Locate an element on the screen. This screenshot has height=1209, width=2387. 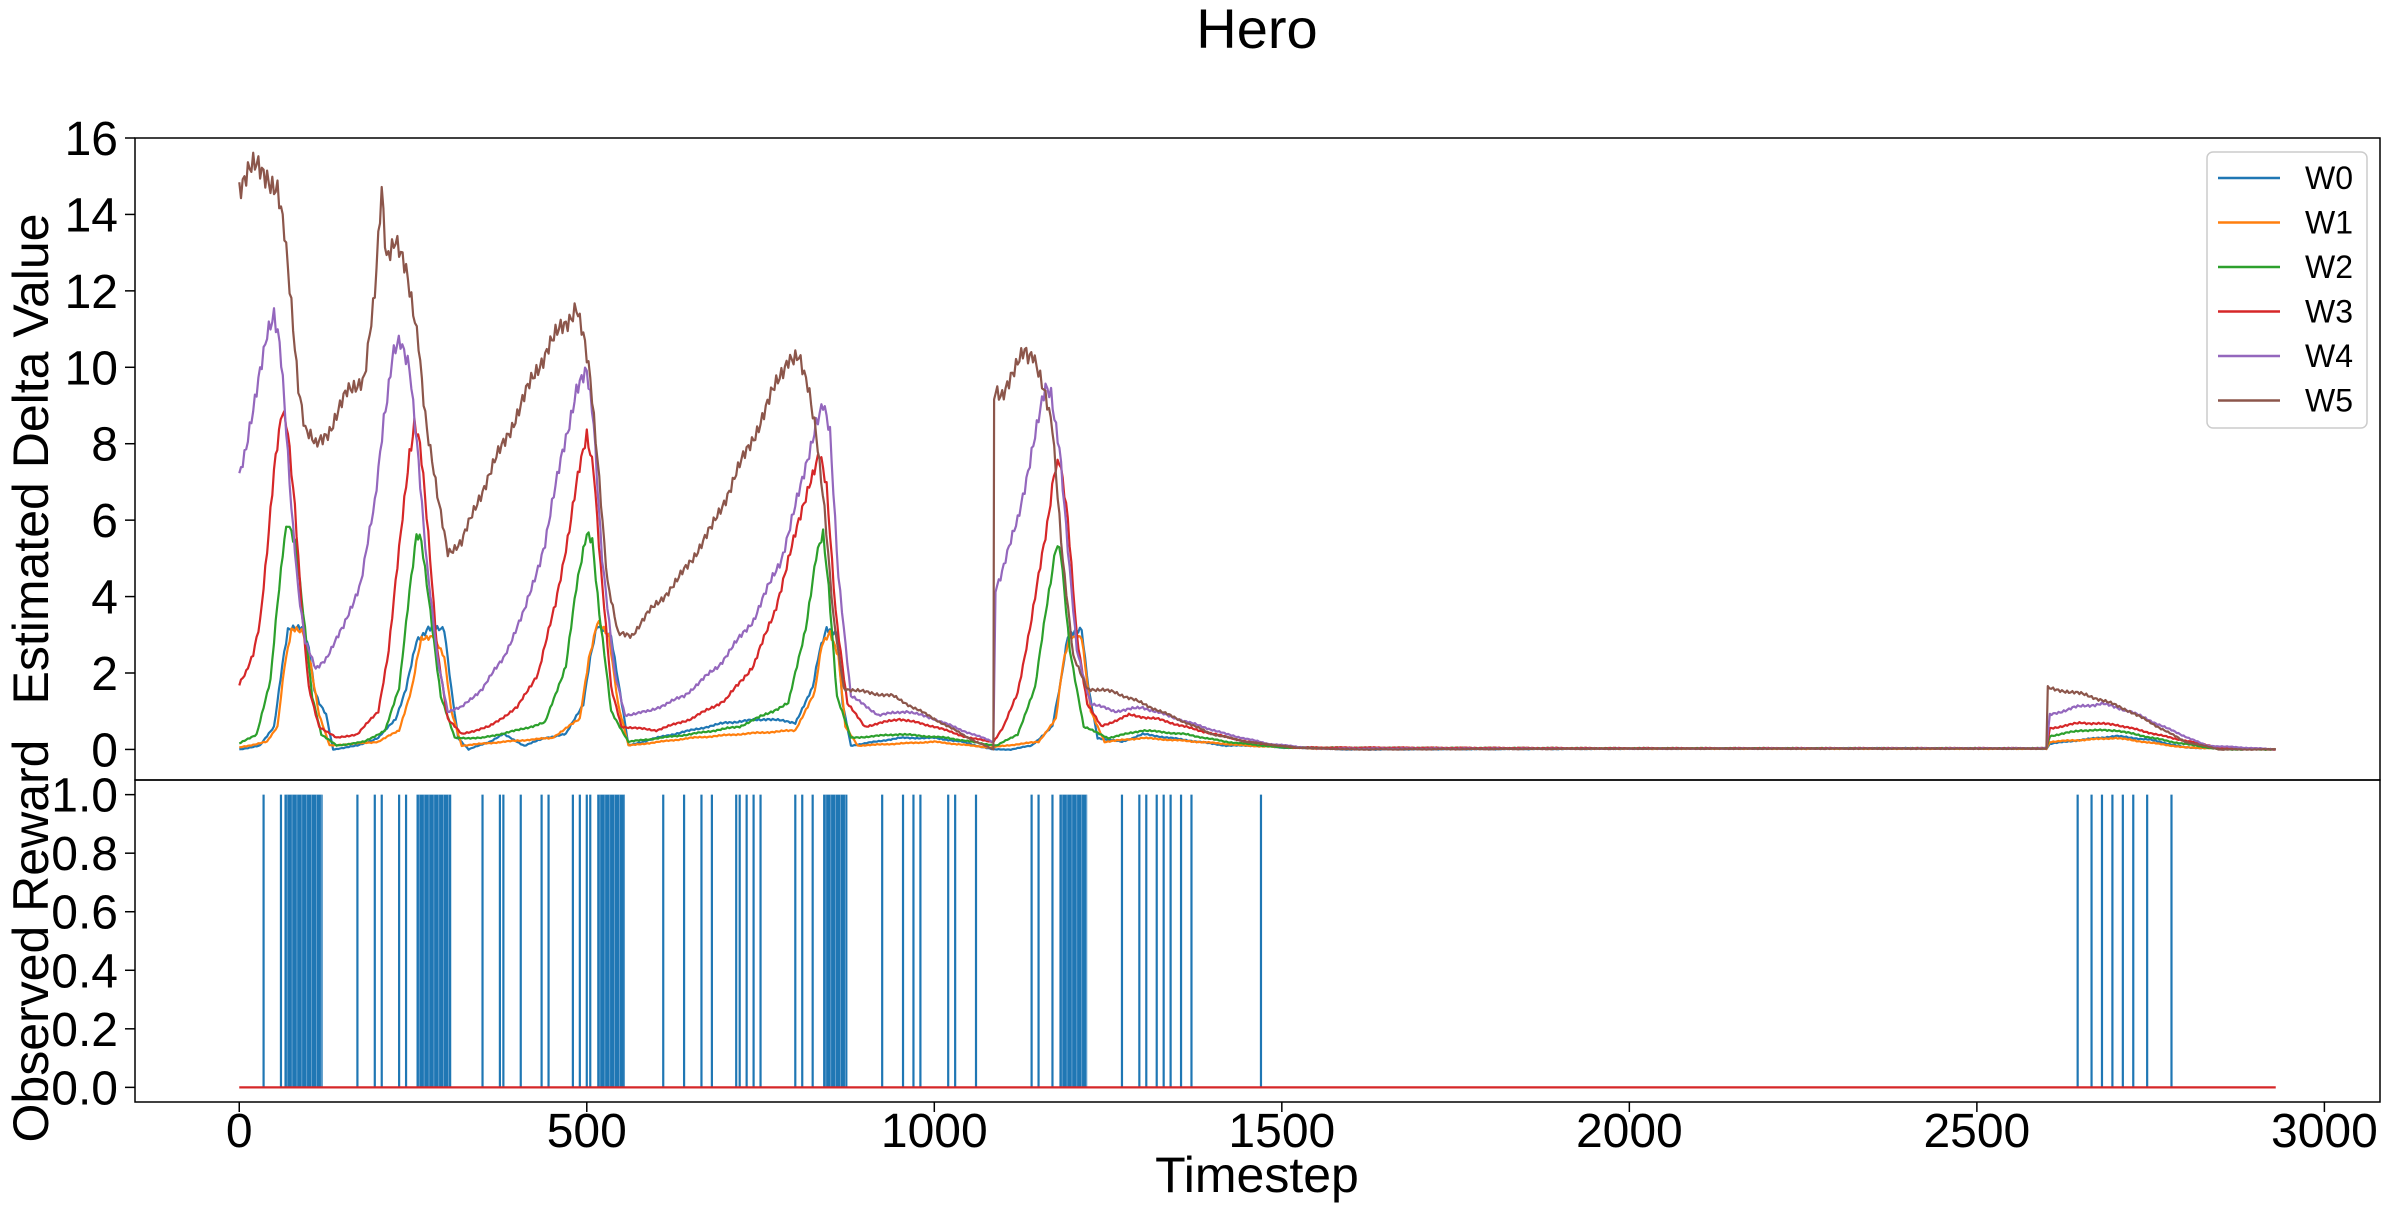
delta-y-tick-label: 16 is located at coordinates (91, 139).